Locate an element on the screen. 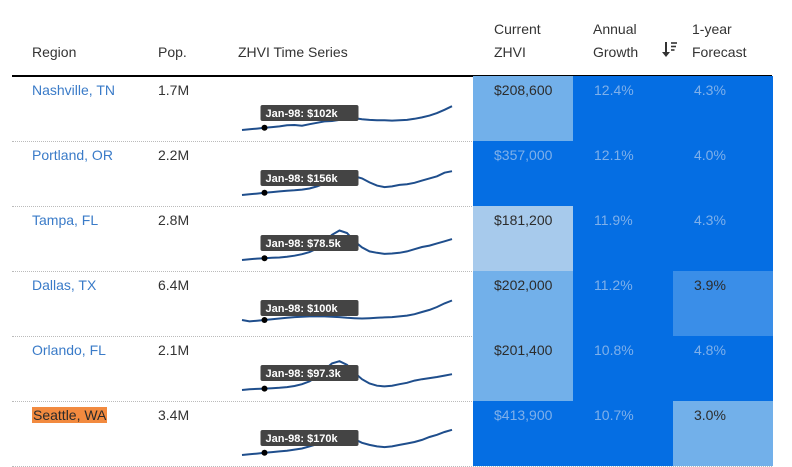 This screenshot has width=792, height=467. zhvi-sparkline: Jan-98: $97.3k is located at coordinates (348, 368).